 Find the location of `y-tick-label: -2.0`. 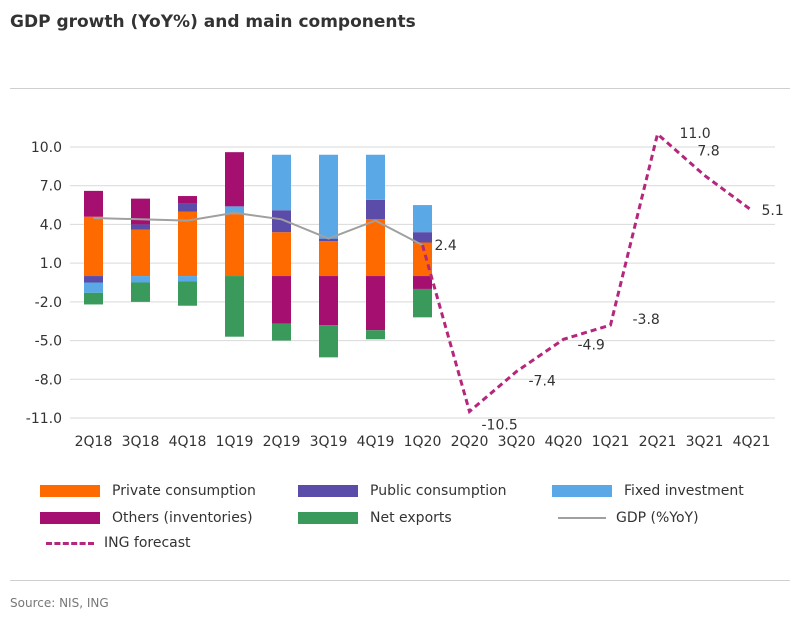

y-tick-label: -2.0 is located at coordinates (48, 303).